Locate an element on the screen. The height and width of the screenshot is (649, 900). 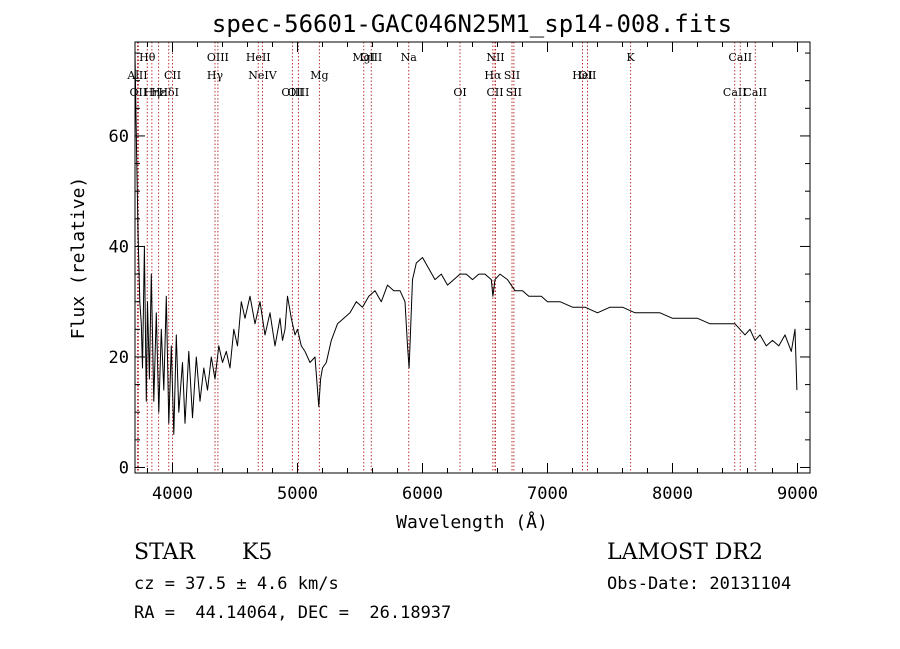
line-label-11: OIII is located at coordinates (292, 92).